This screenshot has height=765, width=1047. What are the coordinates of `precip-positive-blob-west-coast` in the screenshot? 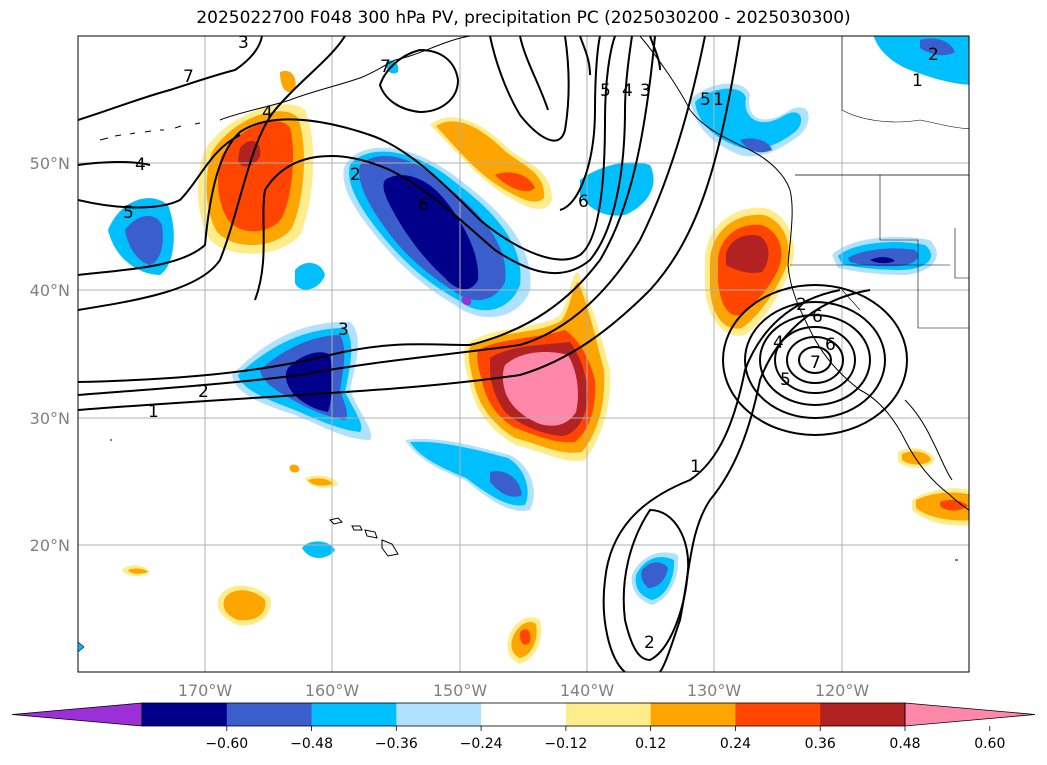 It's located at (749, 271).